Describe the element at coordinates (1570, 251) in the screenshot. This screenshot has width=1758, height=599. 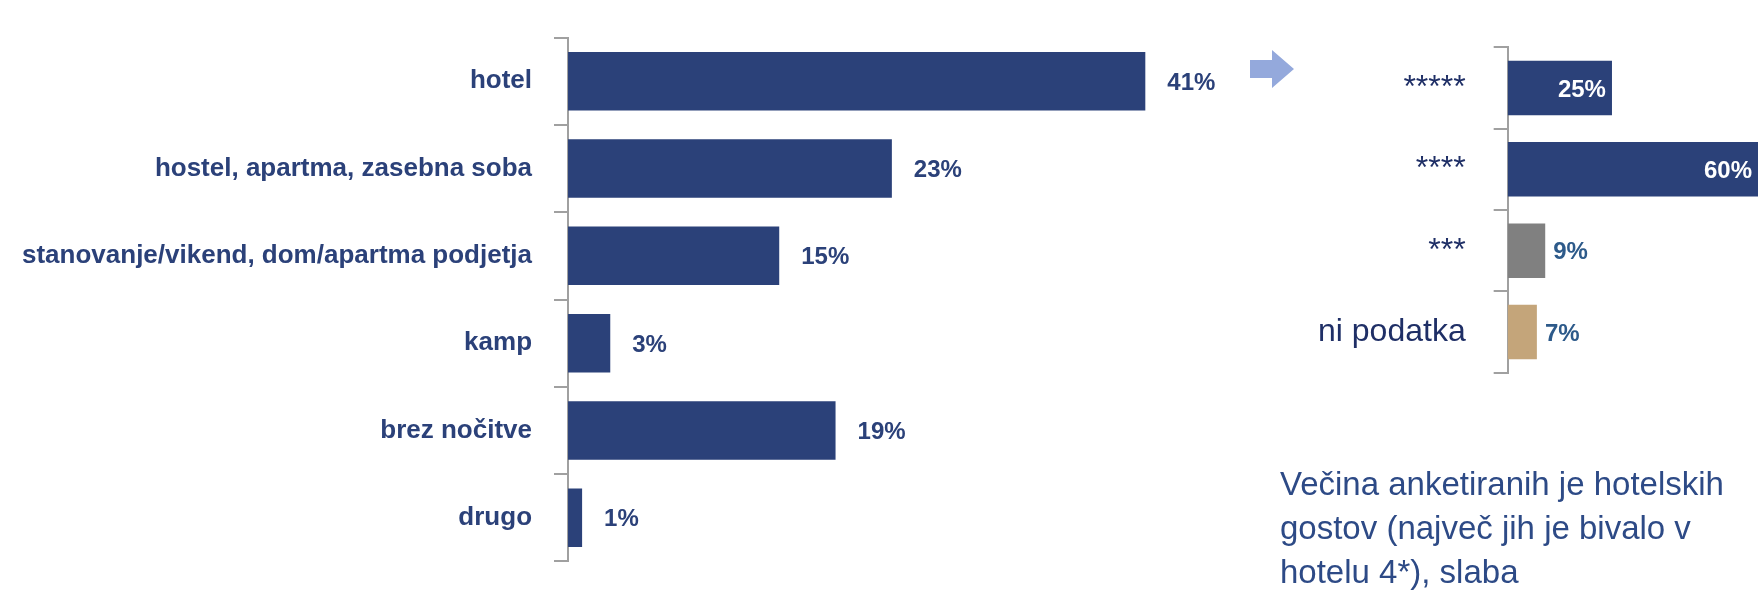
I see `data-label: 9%` at that location.